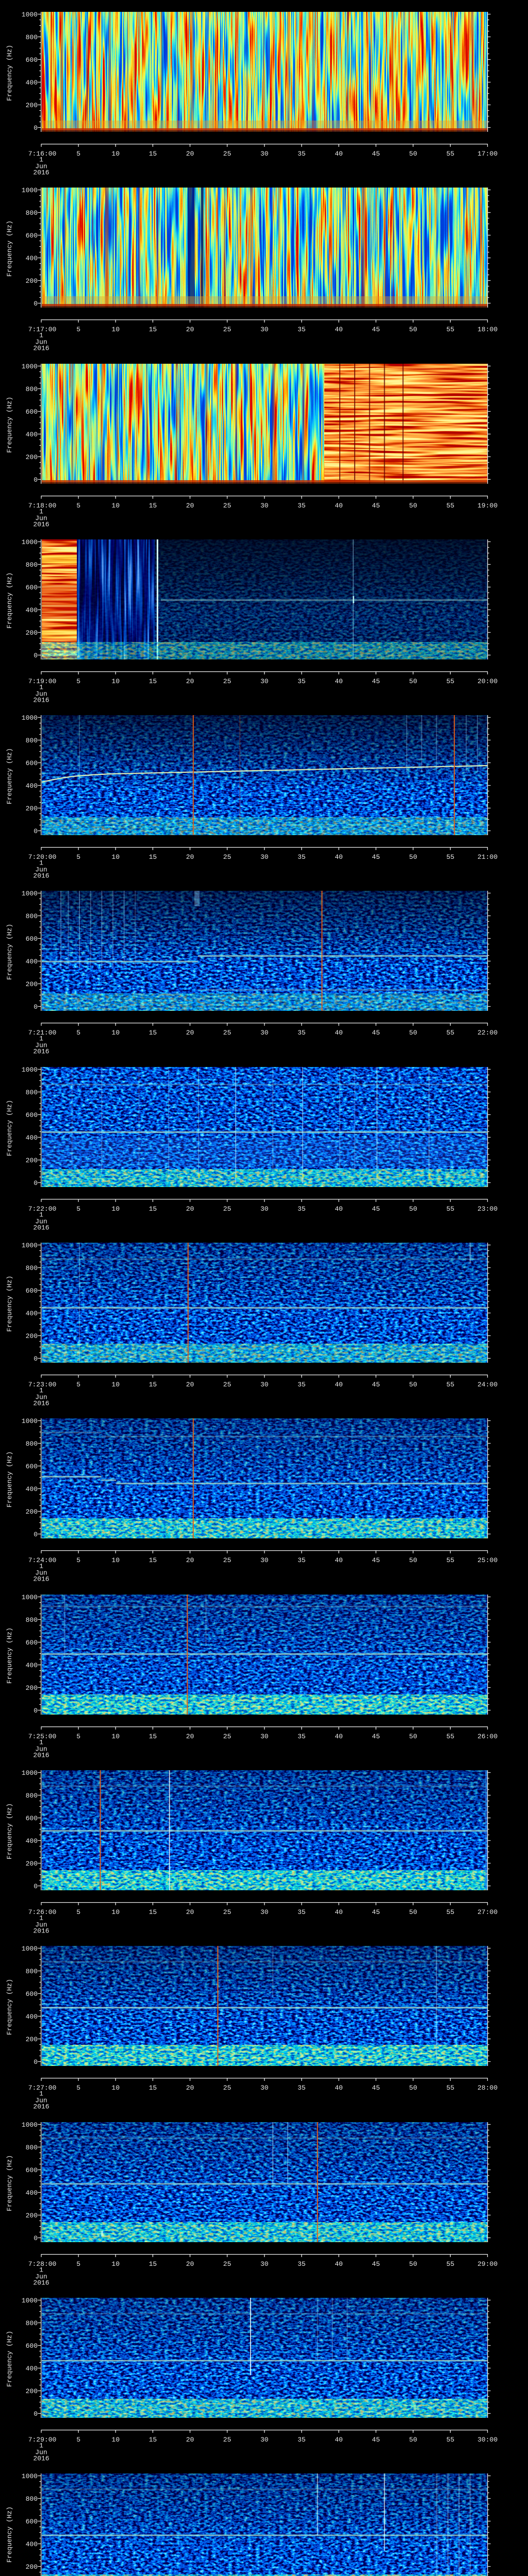 This screenshot has width=528, height=2576. I want to click on svg-text: 18:00, so click(487, 329).